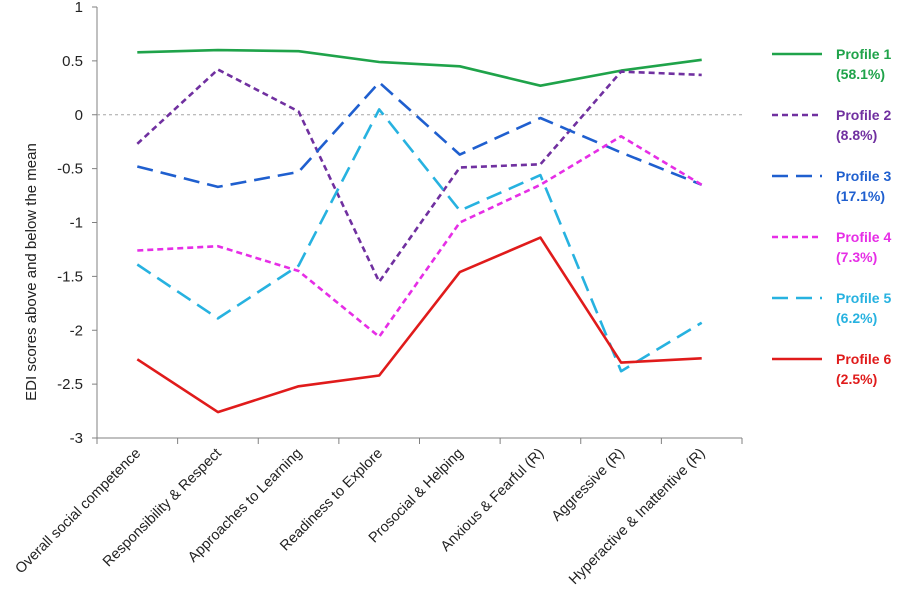 This screenshot has width=900, height=616. What do you see at coordinates (79, 115) in the screenshot?
I see `y-tick-label: 0` at bounding box center [79, 115].